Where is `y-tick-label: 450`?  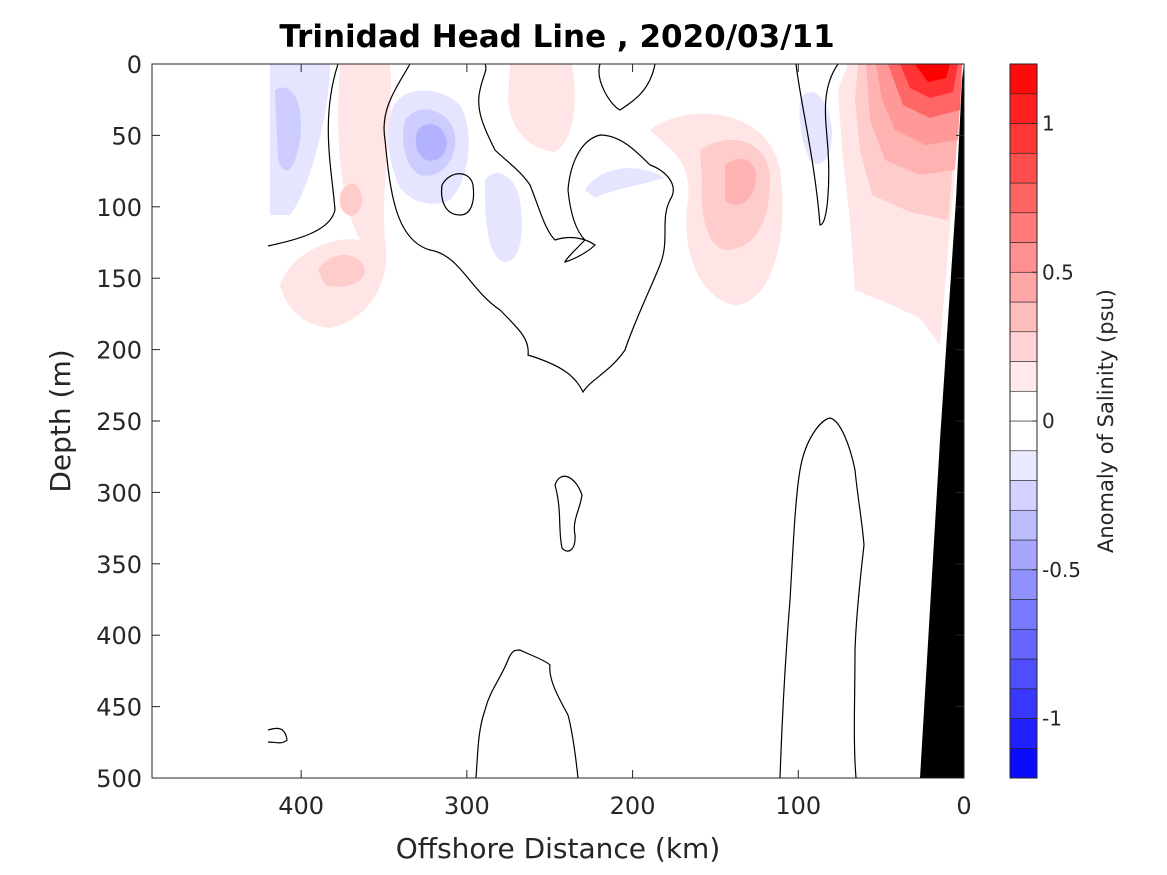
y-tick-label: 450 is located at coordinates (119, 708).